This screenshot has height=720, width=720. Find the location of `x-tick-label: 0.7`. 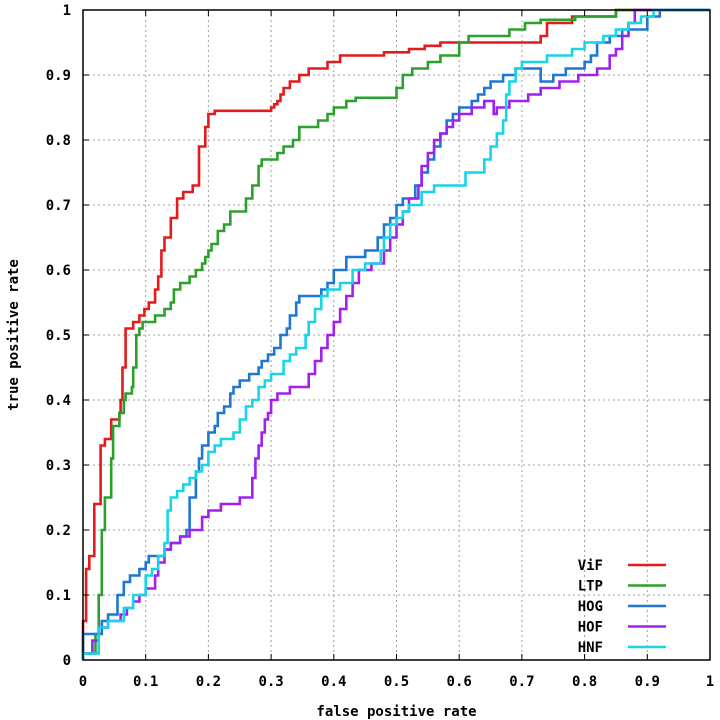

x-tick-label: 0.7 is located at coordinates (521, 682).